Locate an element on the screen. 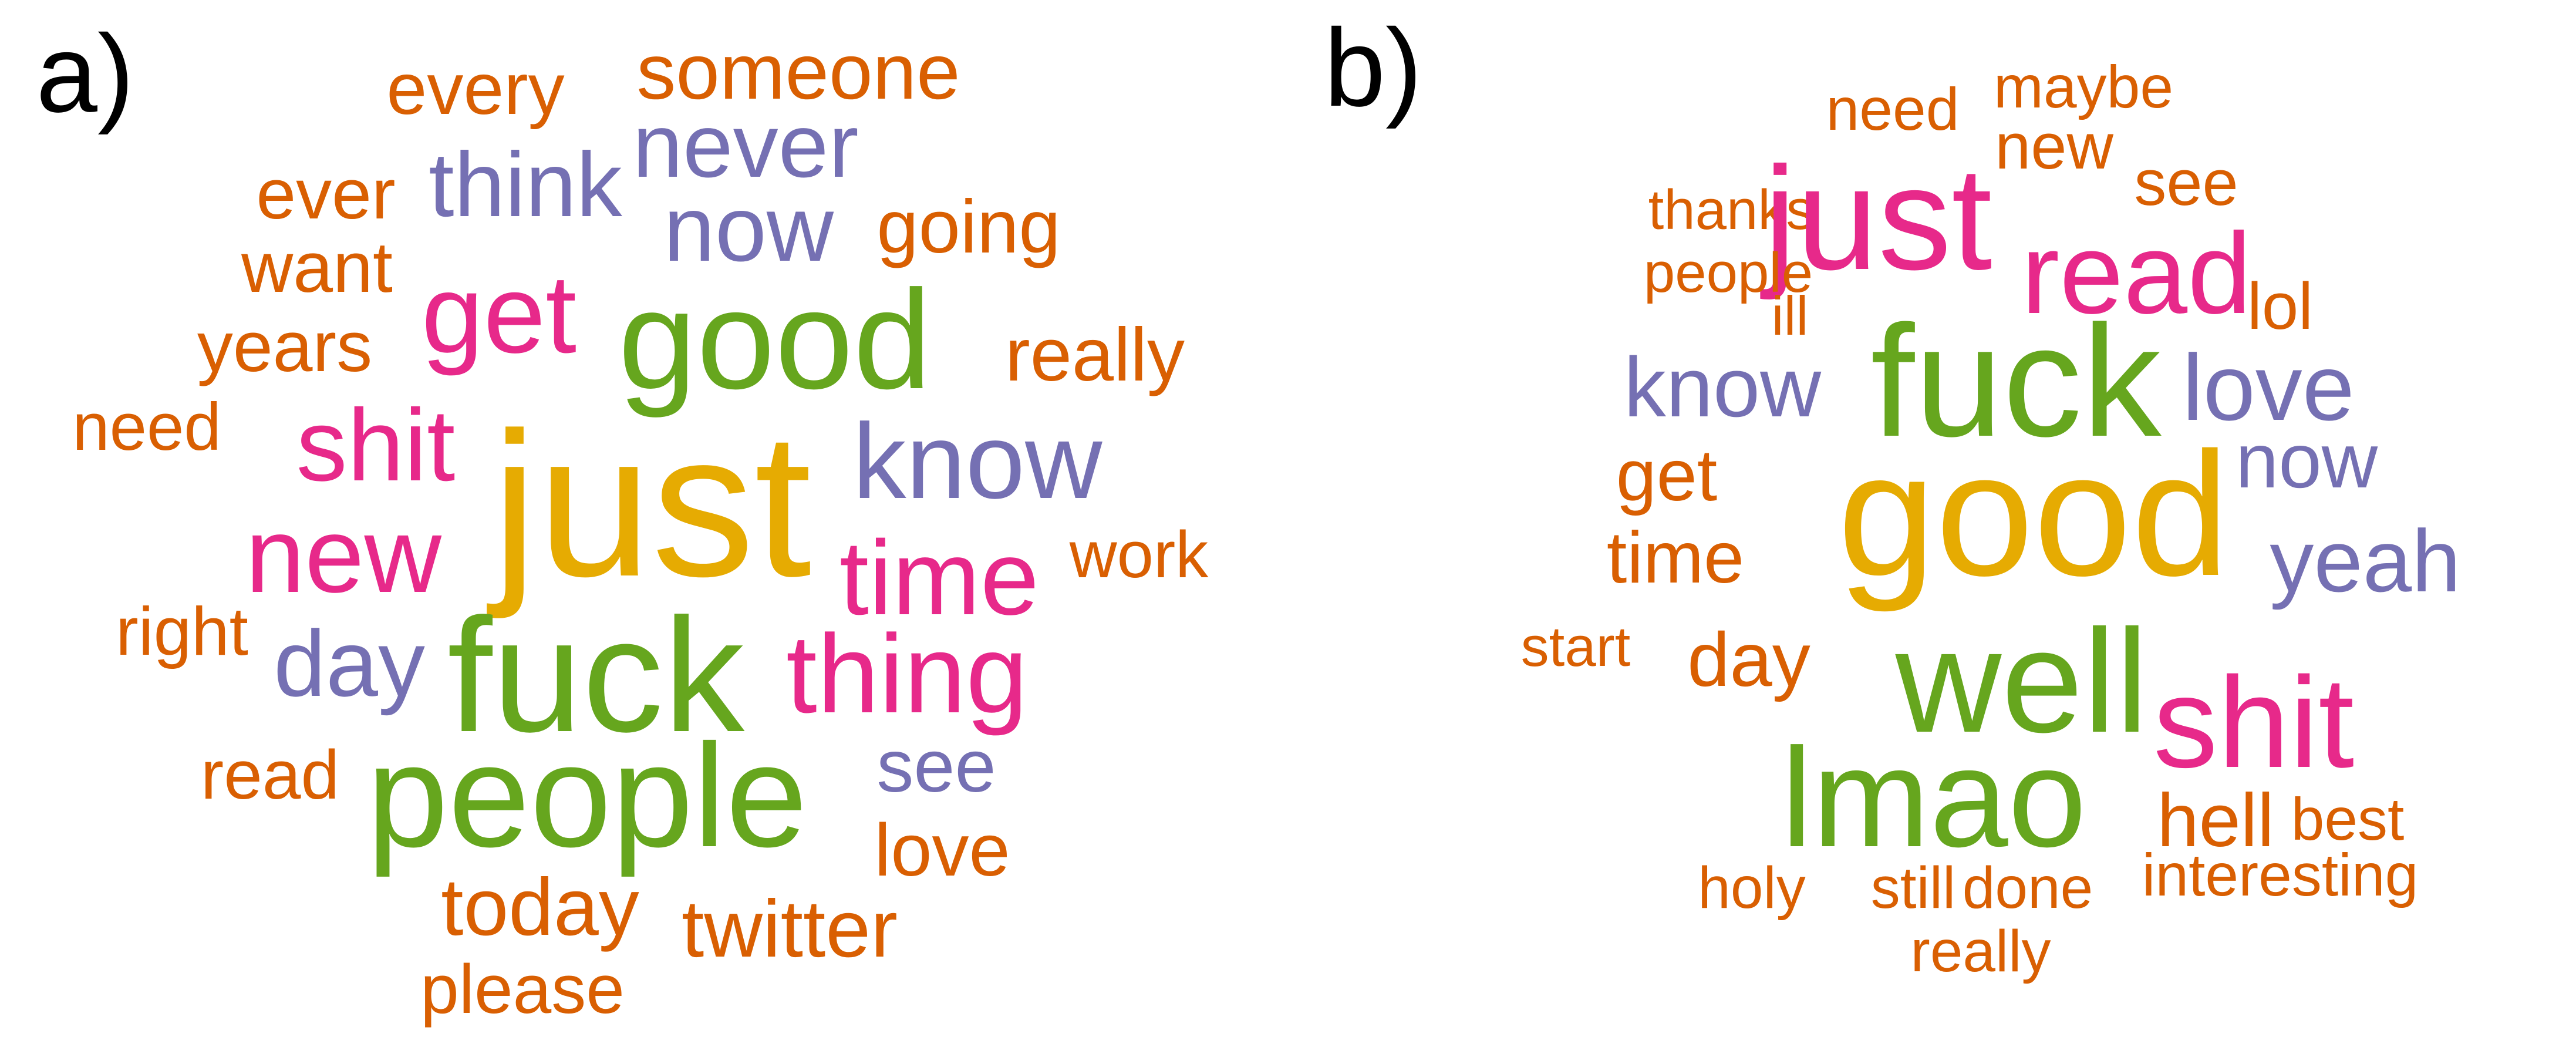  word-thing: thing is located at coordinates (907, 674).